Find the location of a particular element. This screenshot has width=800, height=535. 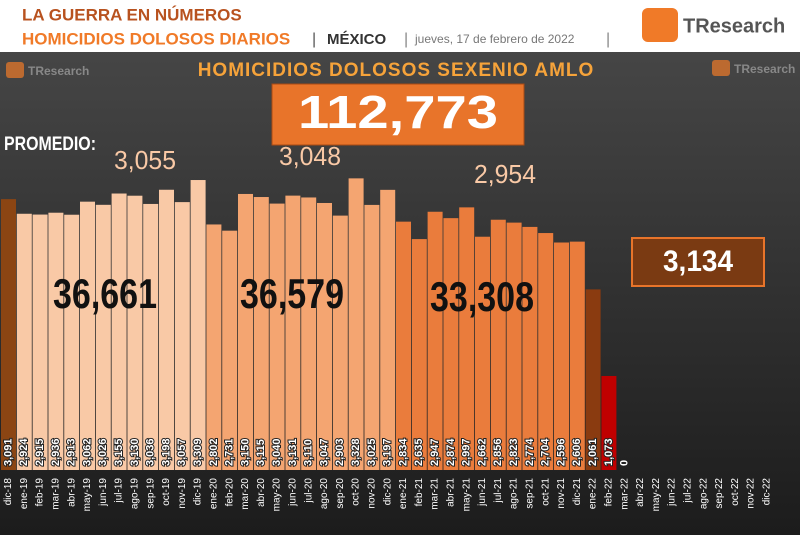

highlight-box is located at coordinates (698, 262).